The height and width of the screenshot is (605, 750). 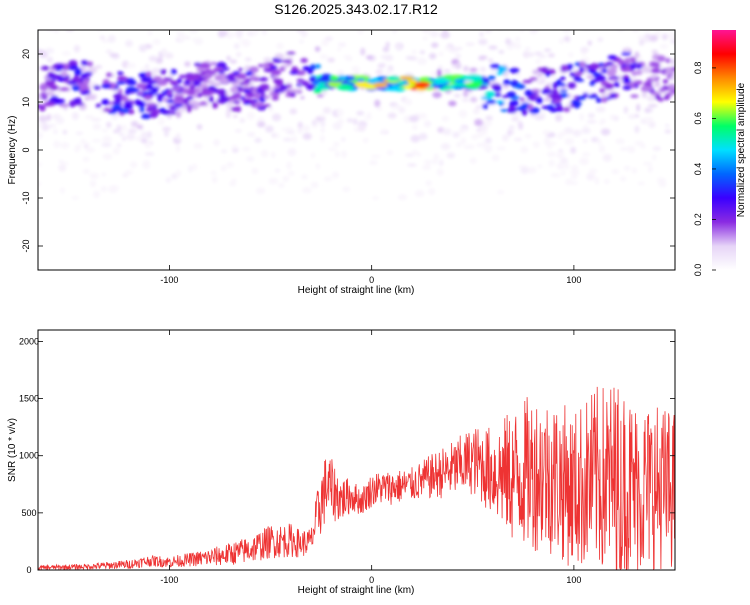 I want to click on heatmap-y-tick-label: -10, so click(x=26, y=197).